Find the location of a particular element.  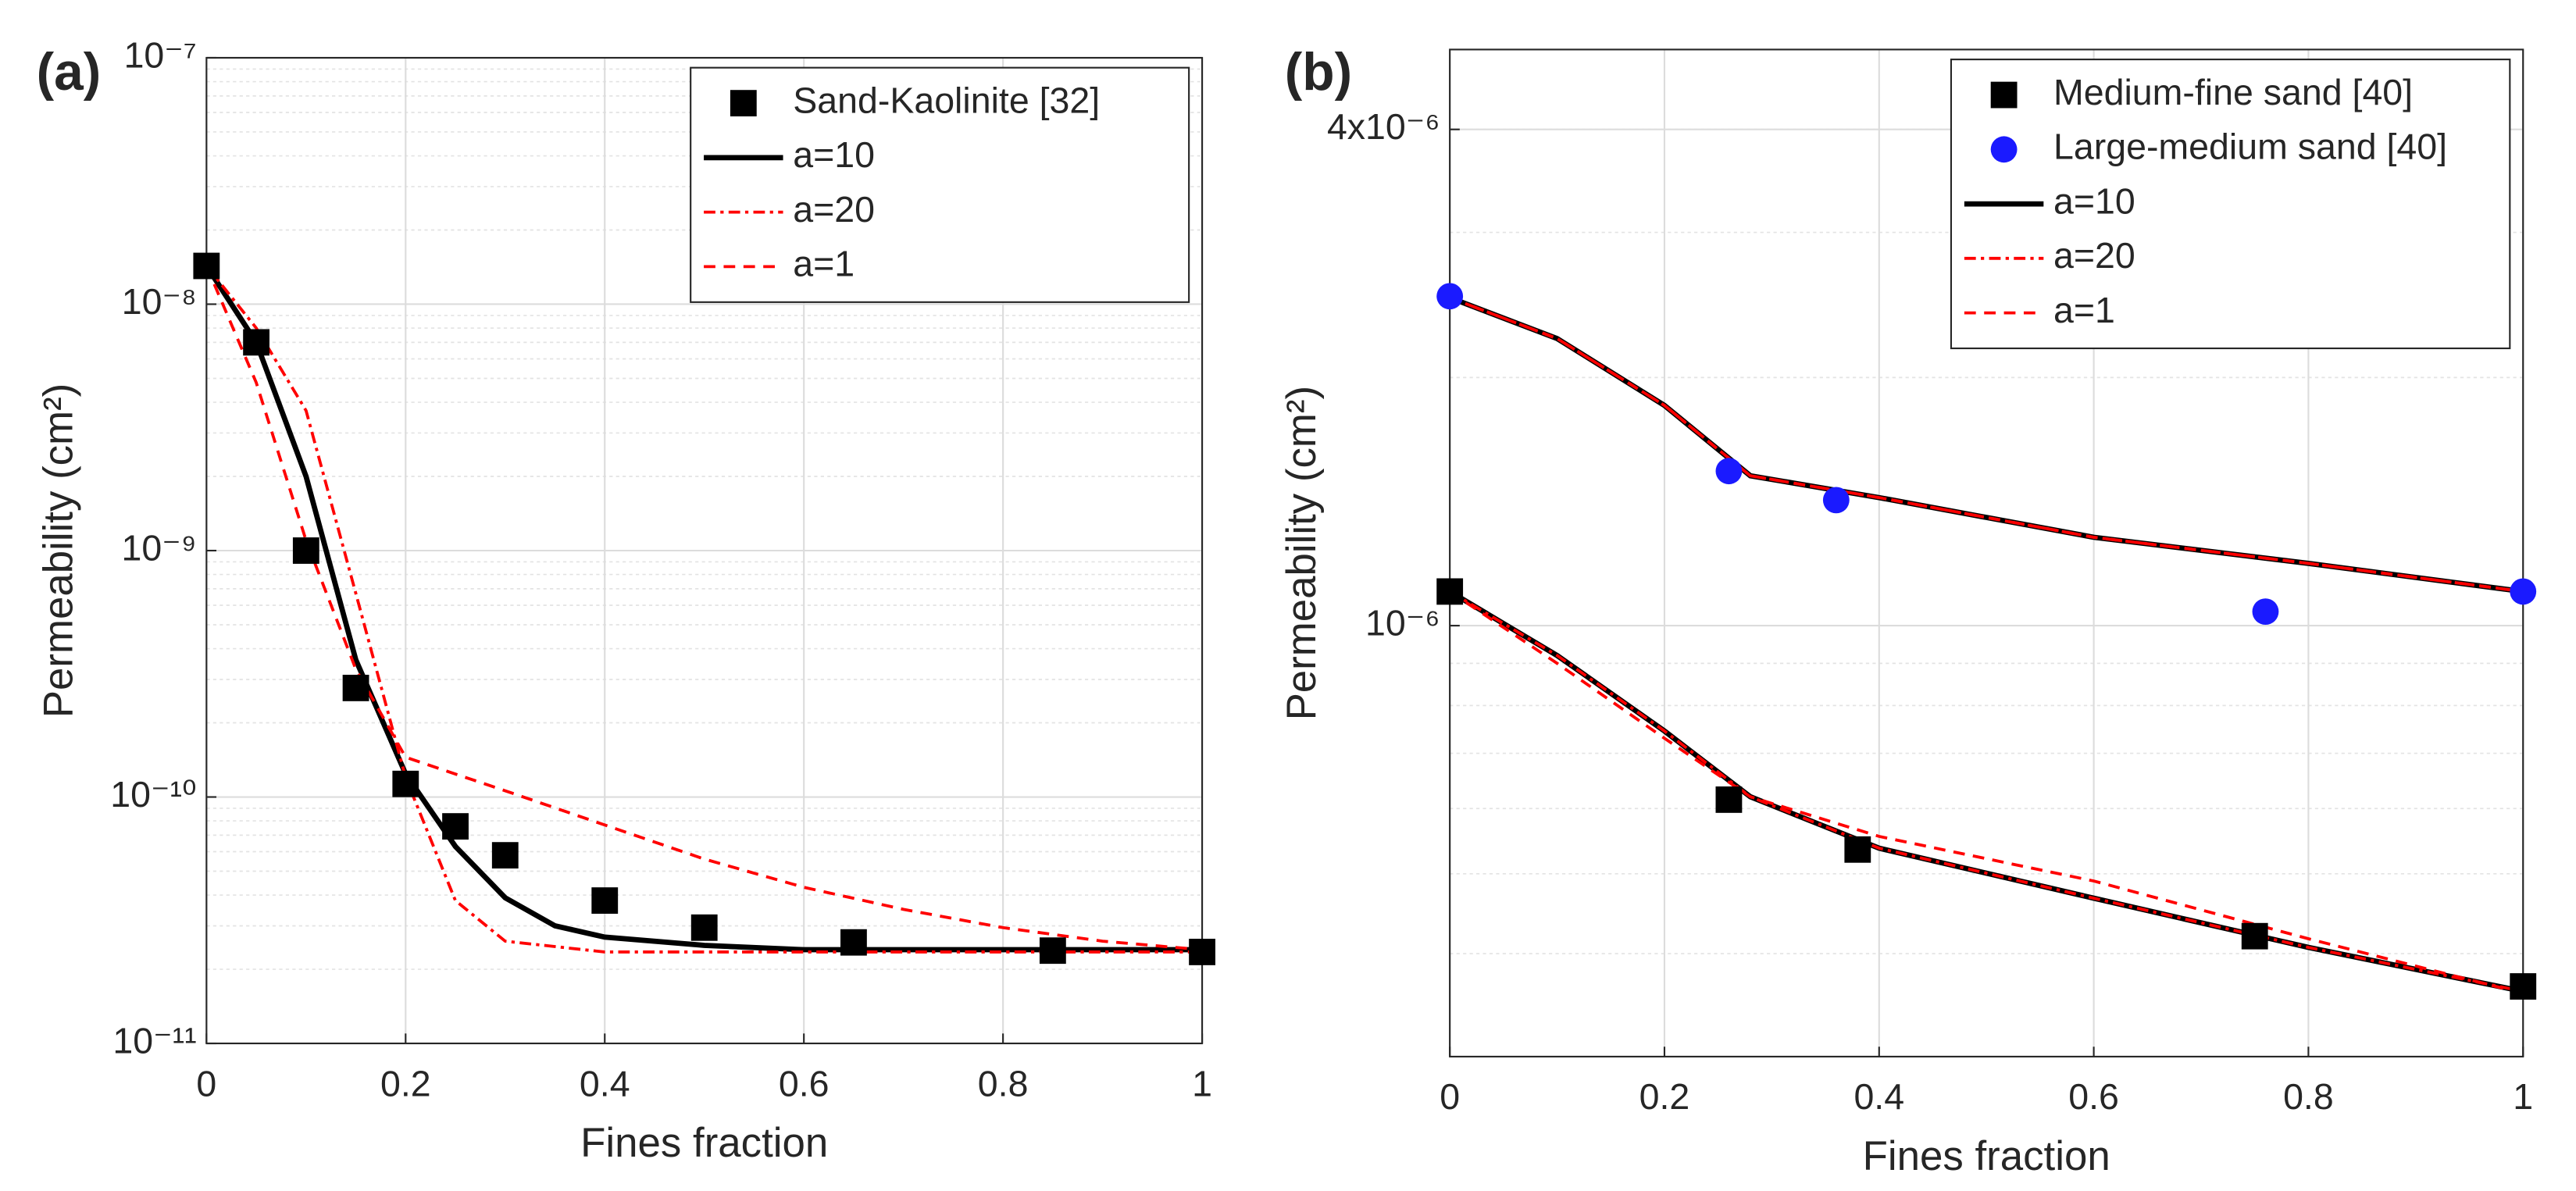

y-tick-label: 10⁻⁸ is located at coordinates (159, 302).